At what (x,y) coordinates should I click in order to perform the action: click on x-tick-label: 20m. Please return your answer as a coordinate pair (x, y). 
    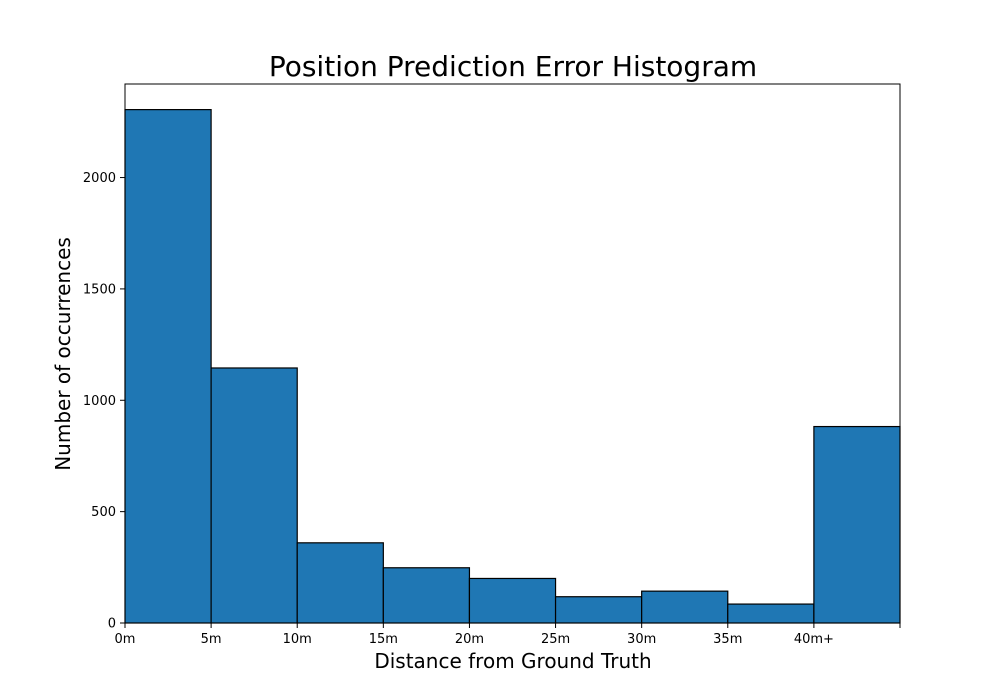
    Looking at the image, I should click on (469, 639).